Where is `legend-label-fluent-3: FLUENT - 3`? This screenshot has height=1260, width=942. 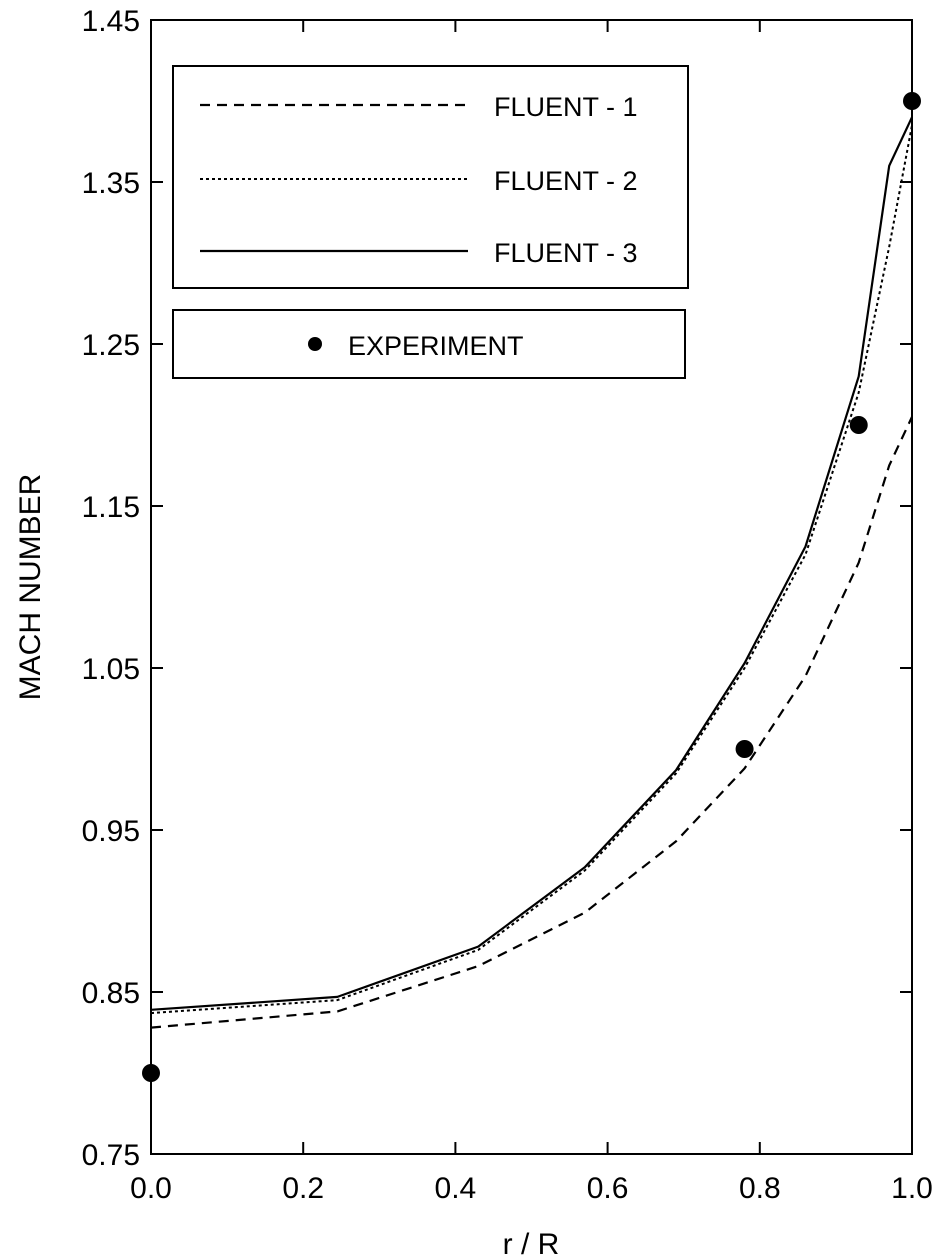 legend-label-fluent-3: FLUENT - 3 is located at coordinates (566, 253).